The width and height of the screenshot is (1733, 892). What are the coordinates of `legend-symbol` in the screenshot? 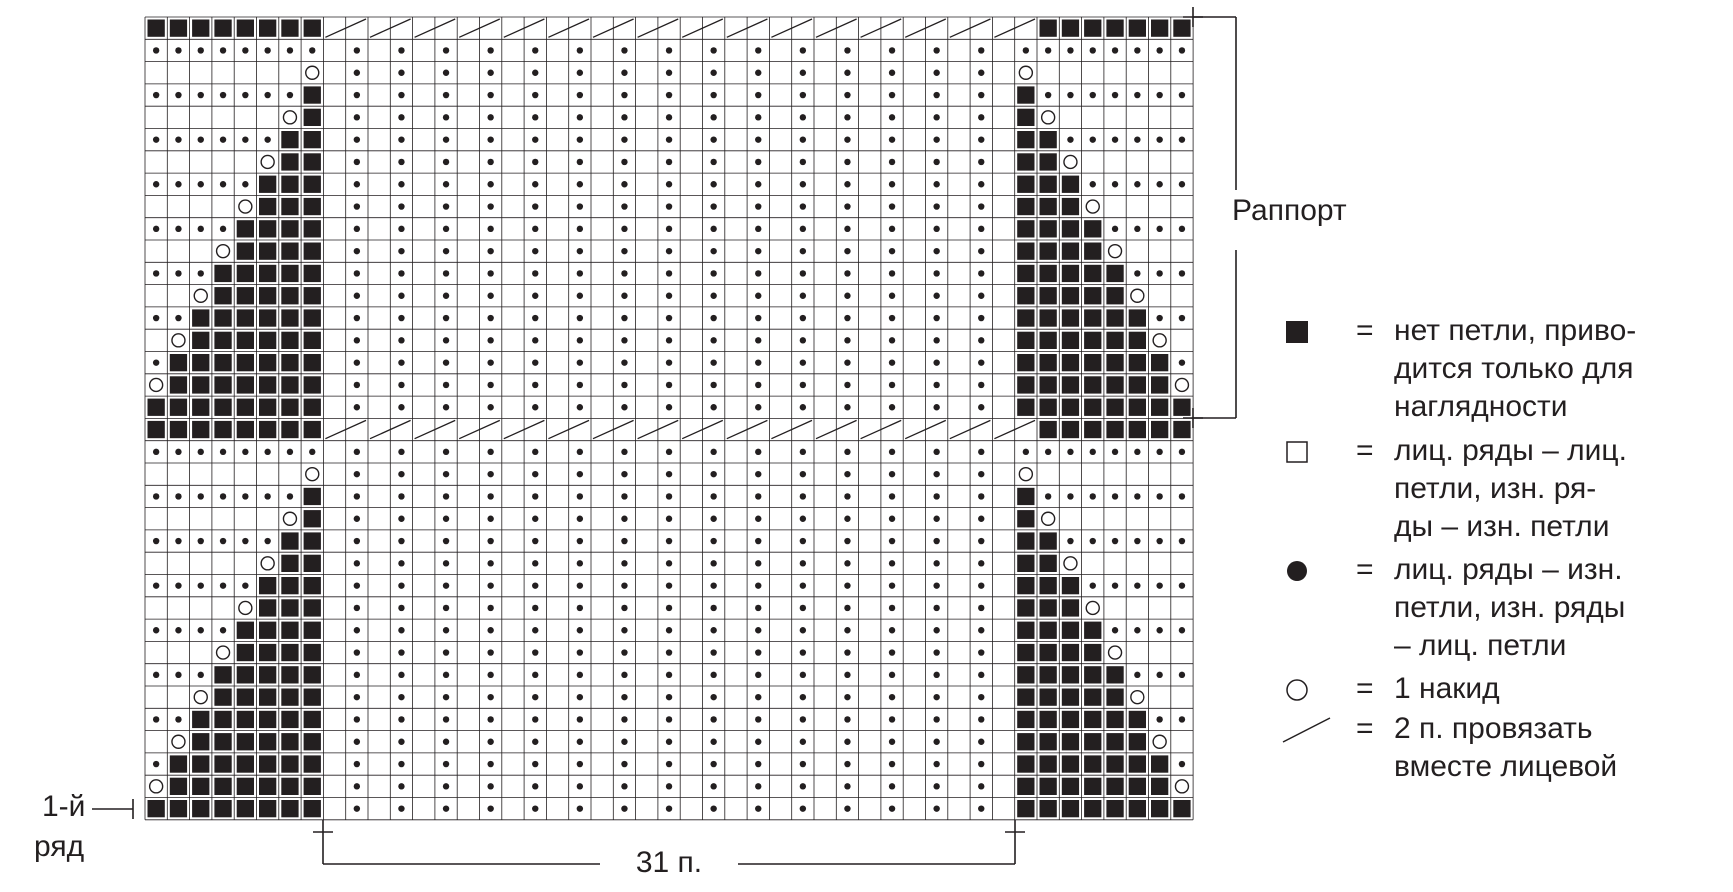 It's located at (1306, 730).